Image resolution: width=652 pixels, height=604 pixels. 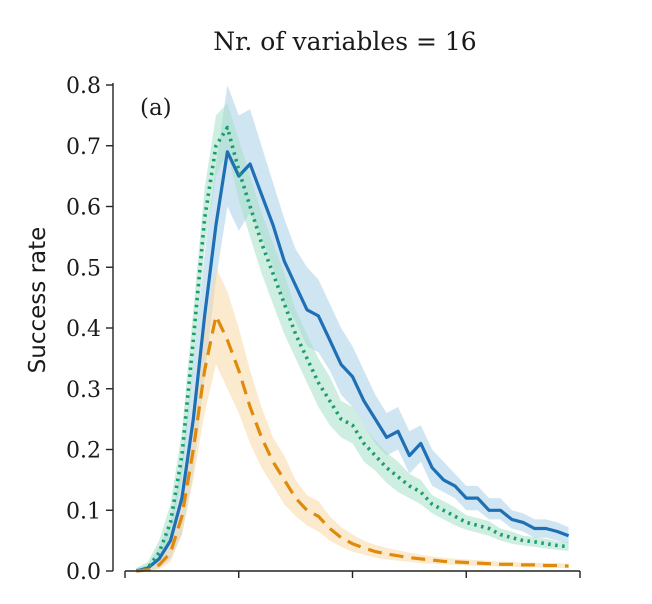 What do you see at coordinates (83, 268) in the screenshot?
I see `y-tick-label: 0.5` at bounding box center [83, 268].